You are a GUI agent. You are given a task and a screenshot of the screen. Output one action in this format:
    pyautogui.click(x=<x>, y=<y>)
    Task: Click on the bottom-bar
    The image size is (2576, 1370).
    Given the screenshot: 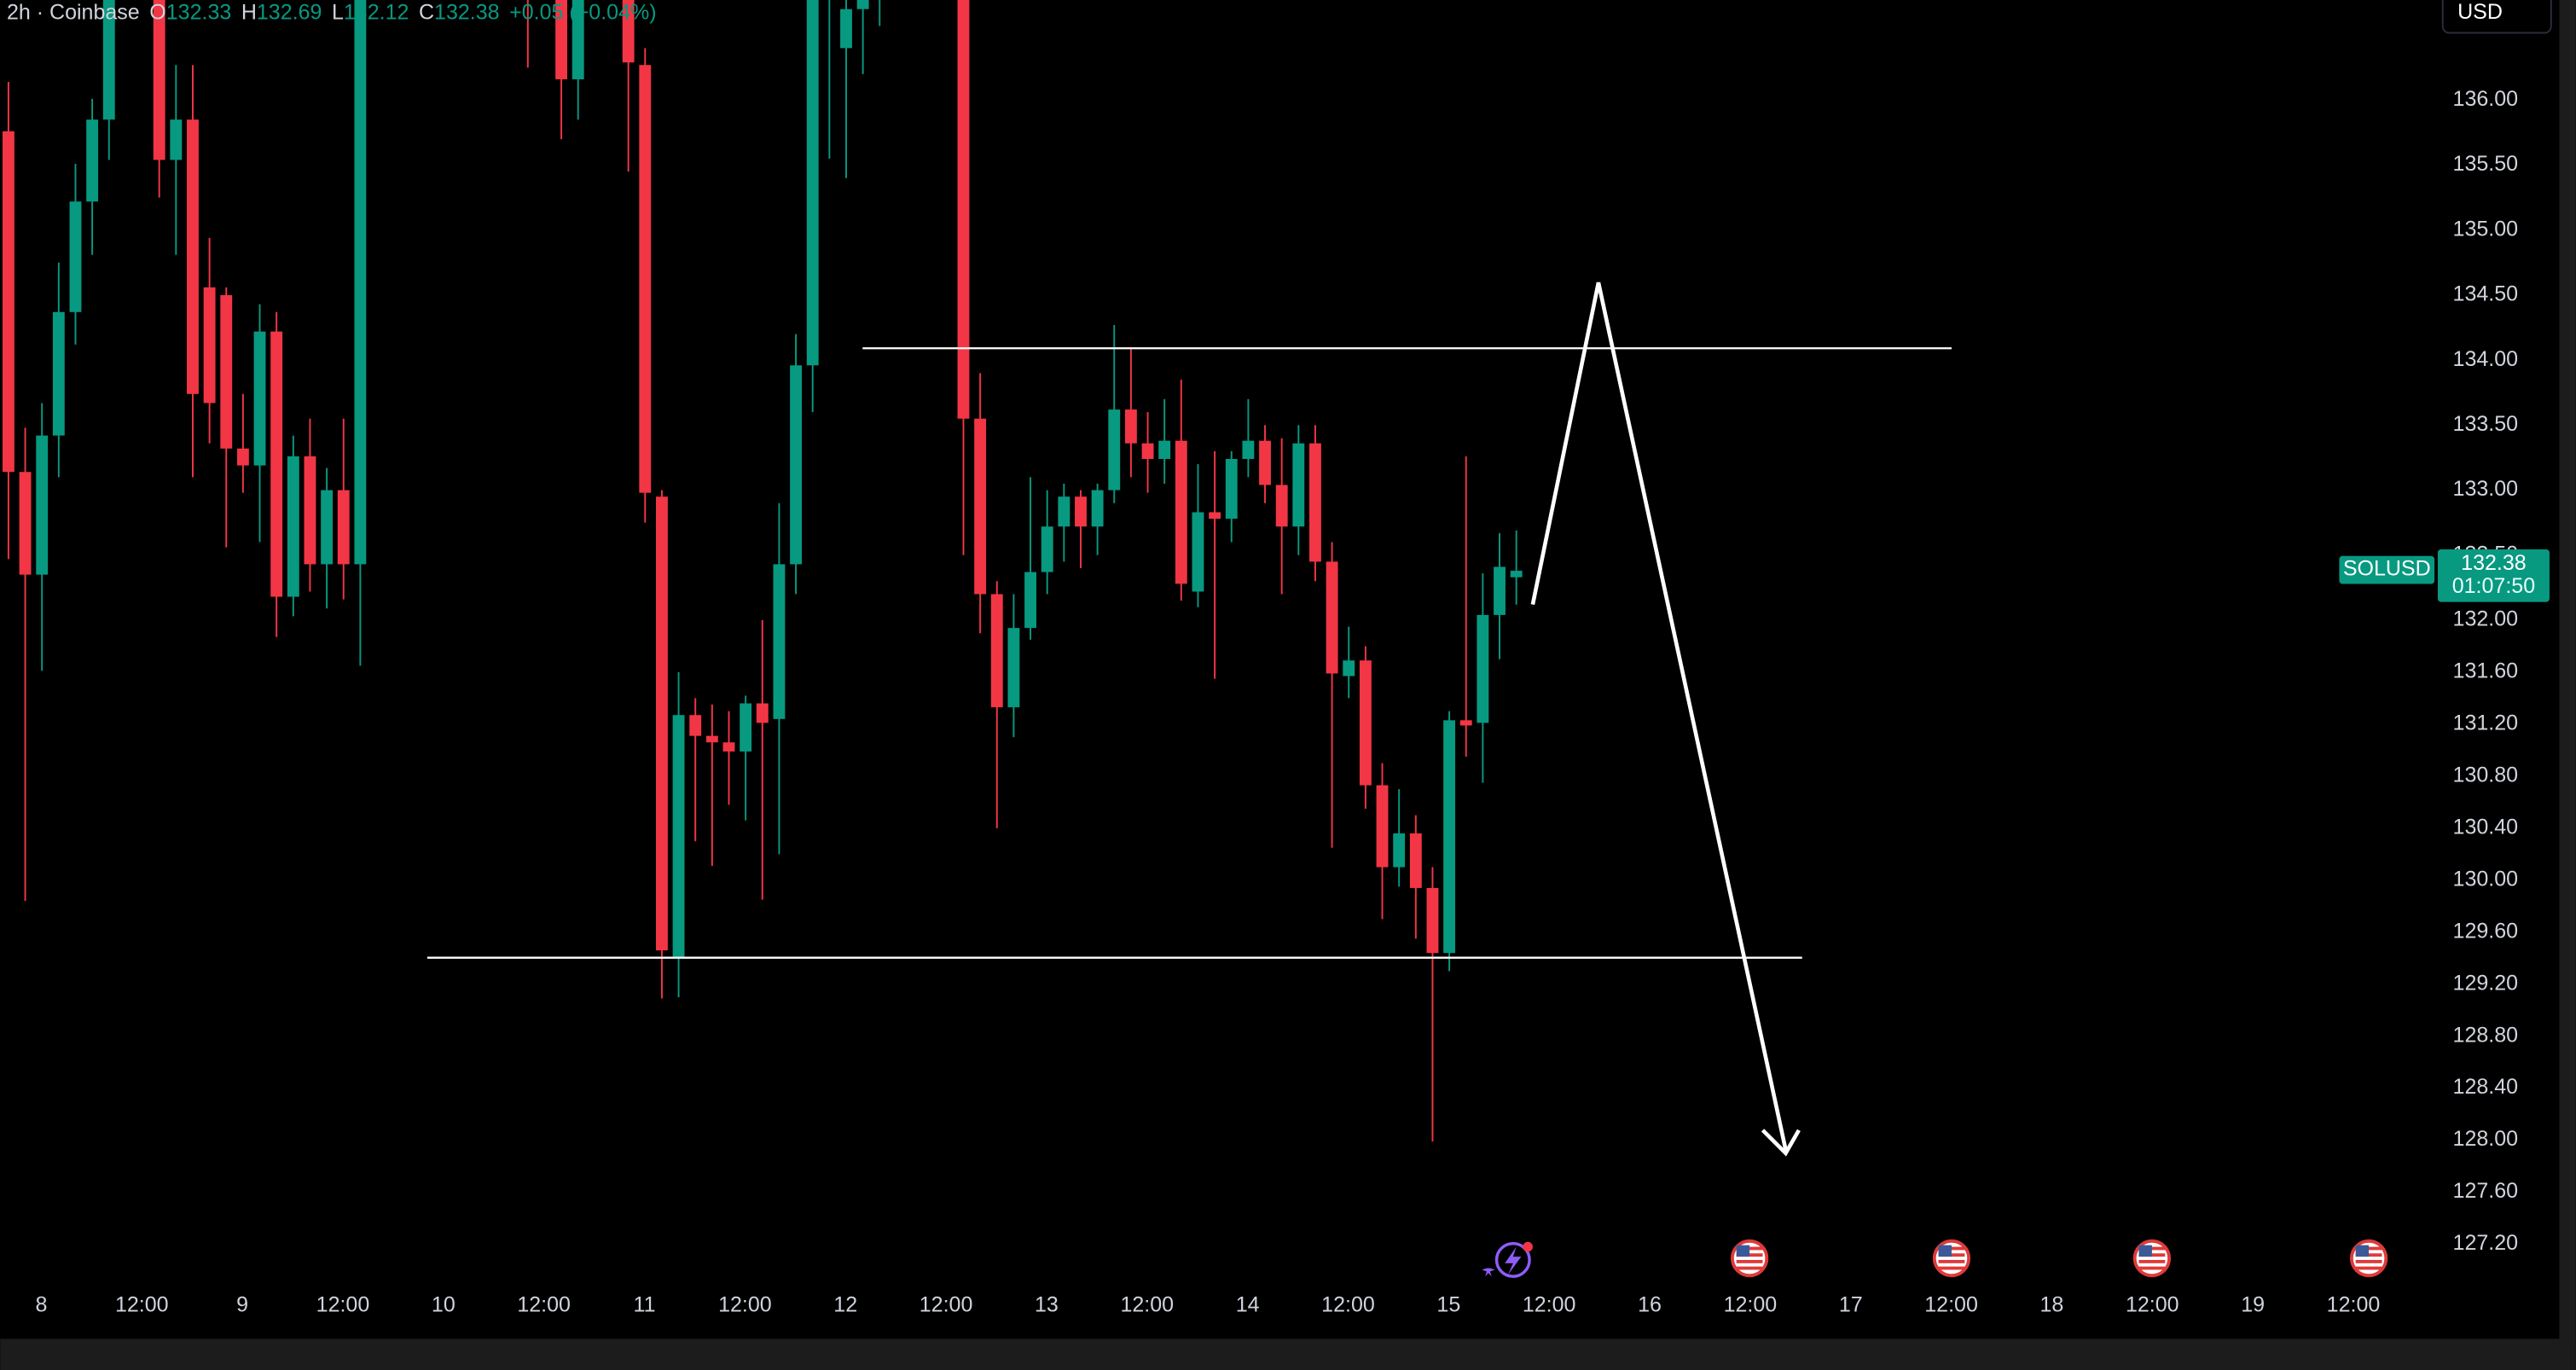 What is the action you would take?
    pyautogui.click(x=1288, y=1354)
    